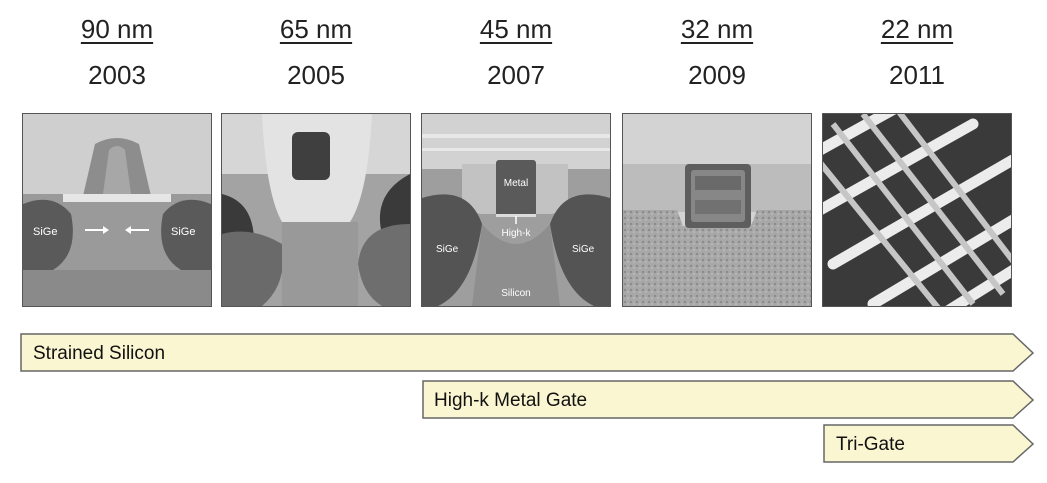  What do you see at coordinates (99, 353) in the screenshot?
I see `strained-silicon-label: Strained Silicon` at bounding box center [99, 353].